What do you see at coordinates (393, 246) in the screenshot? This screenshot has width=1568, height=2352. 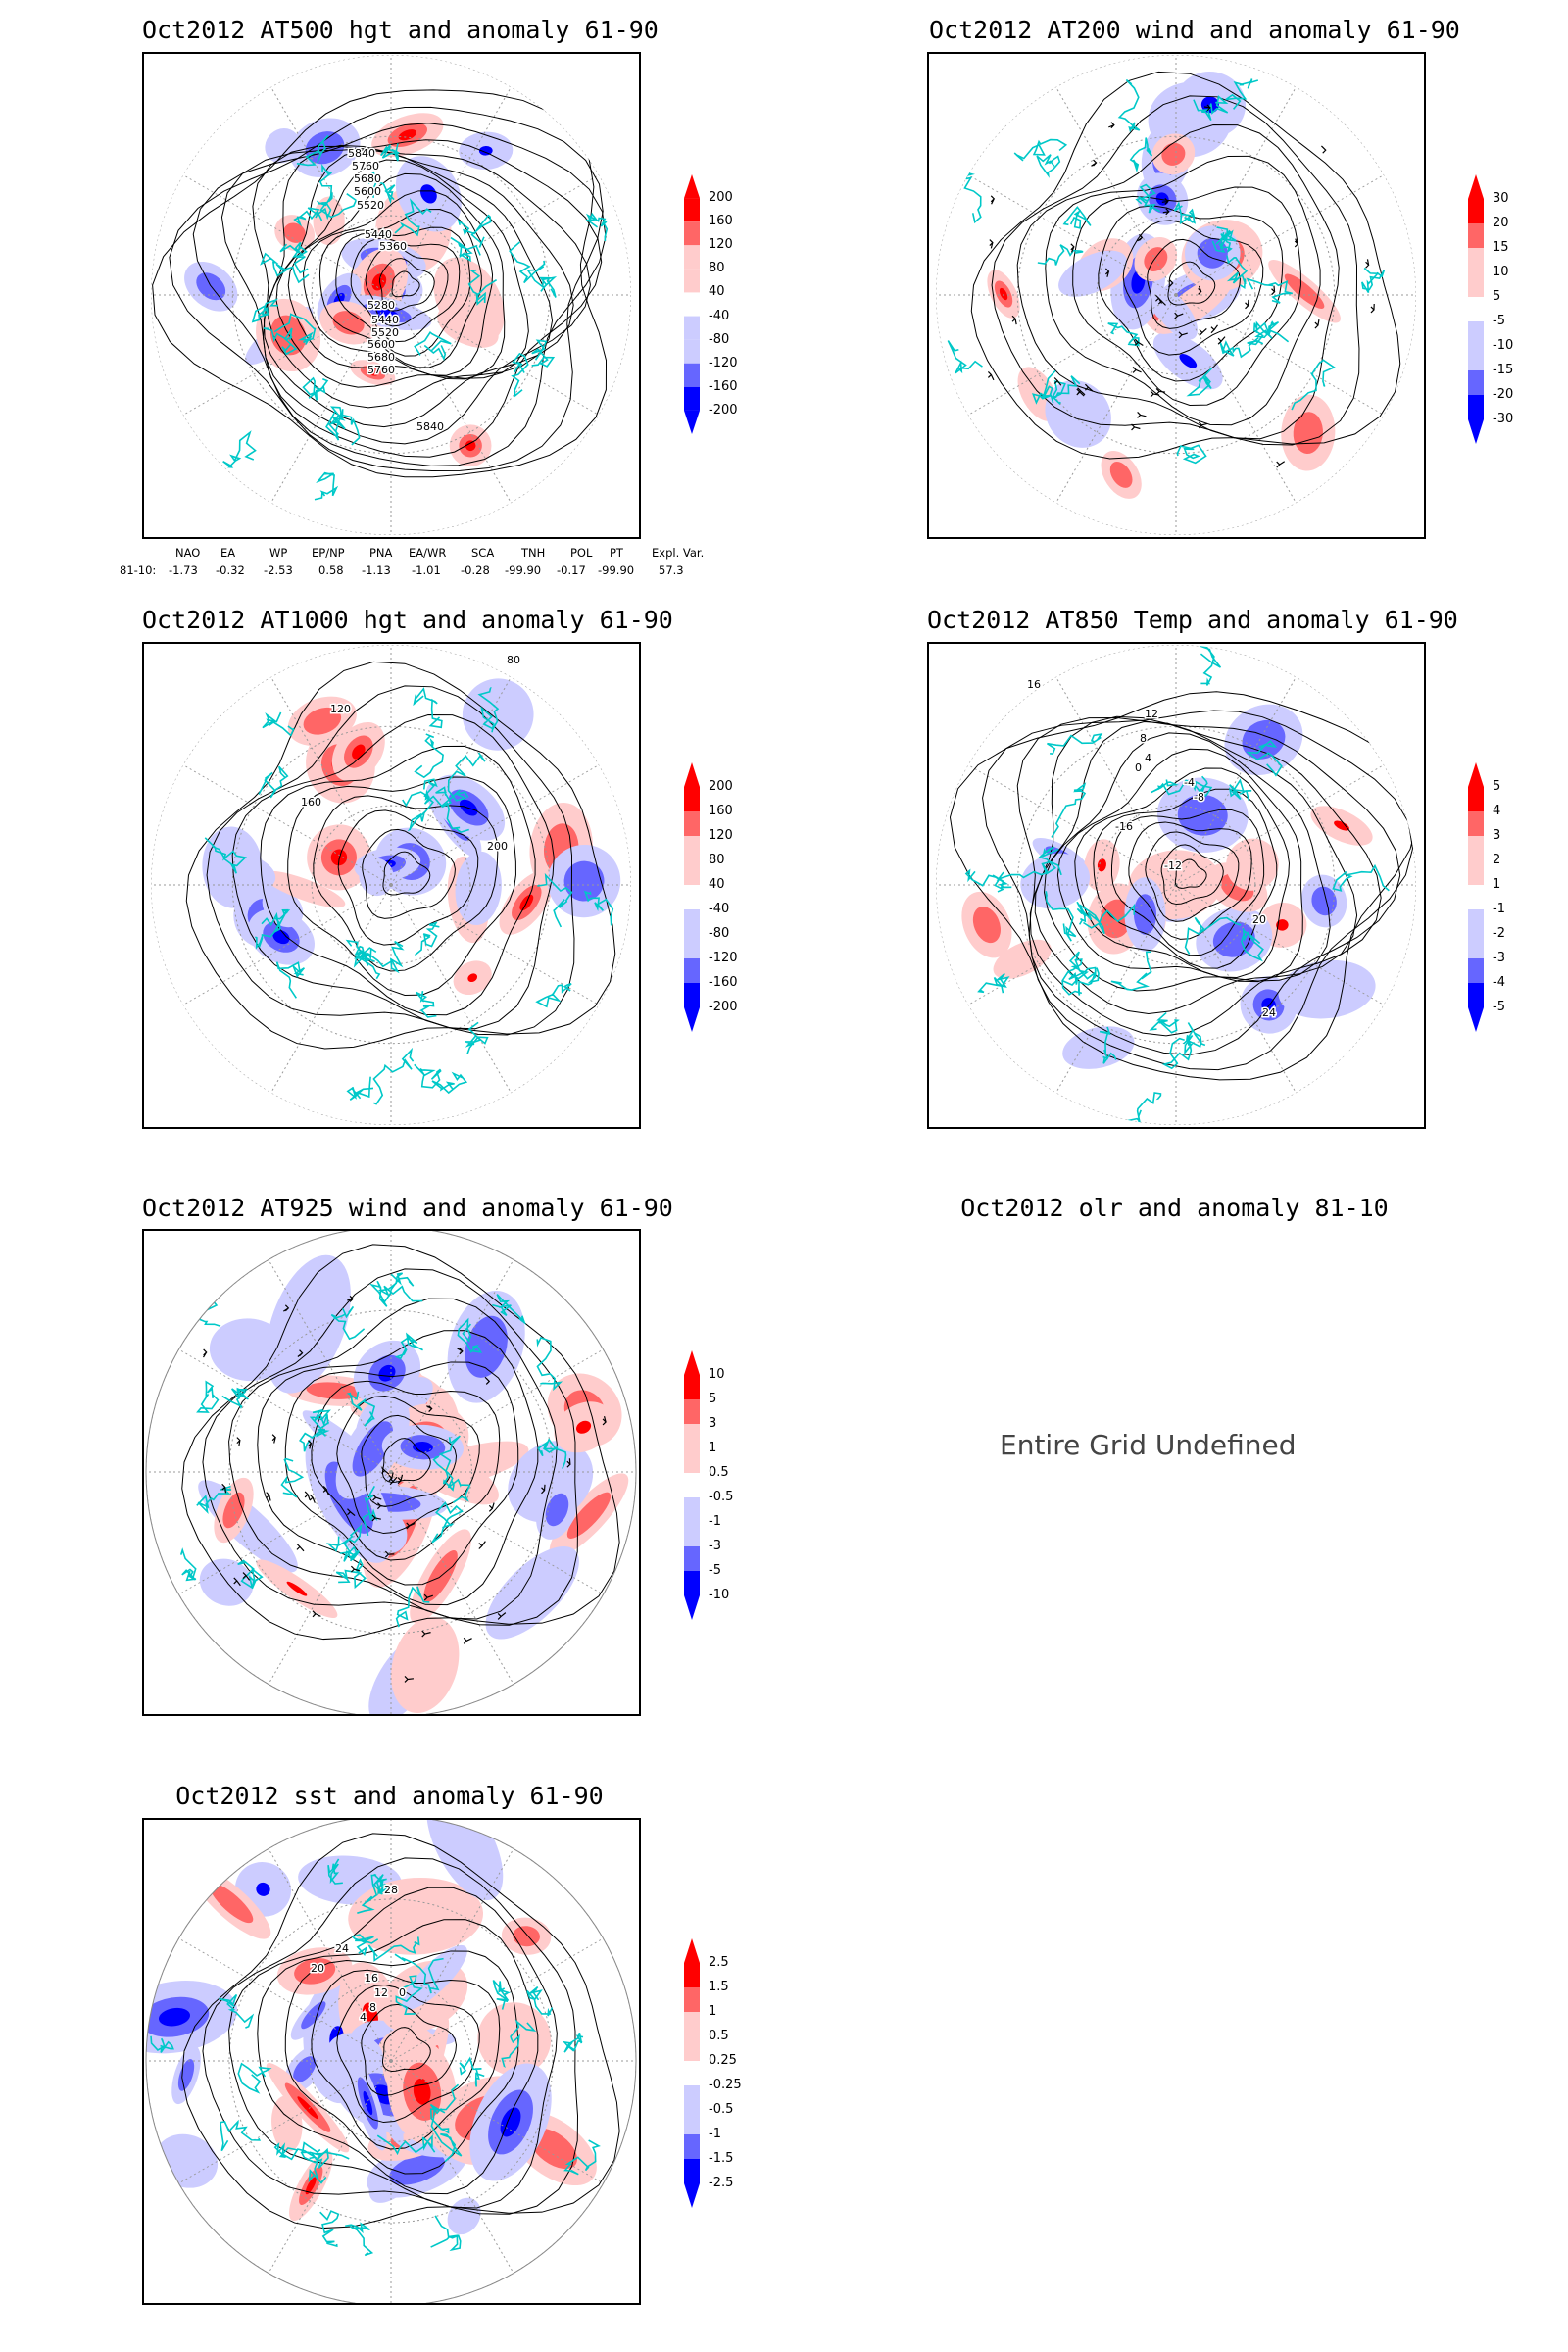 I see `contour-label: 5360` at bounding box center [393, 246].